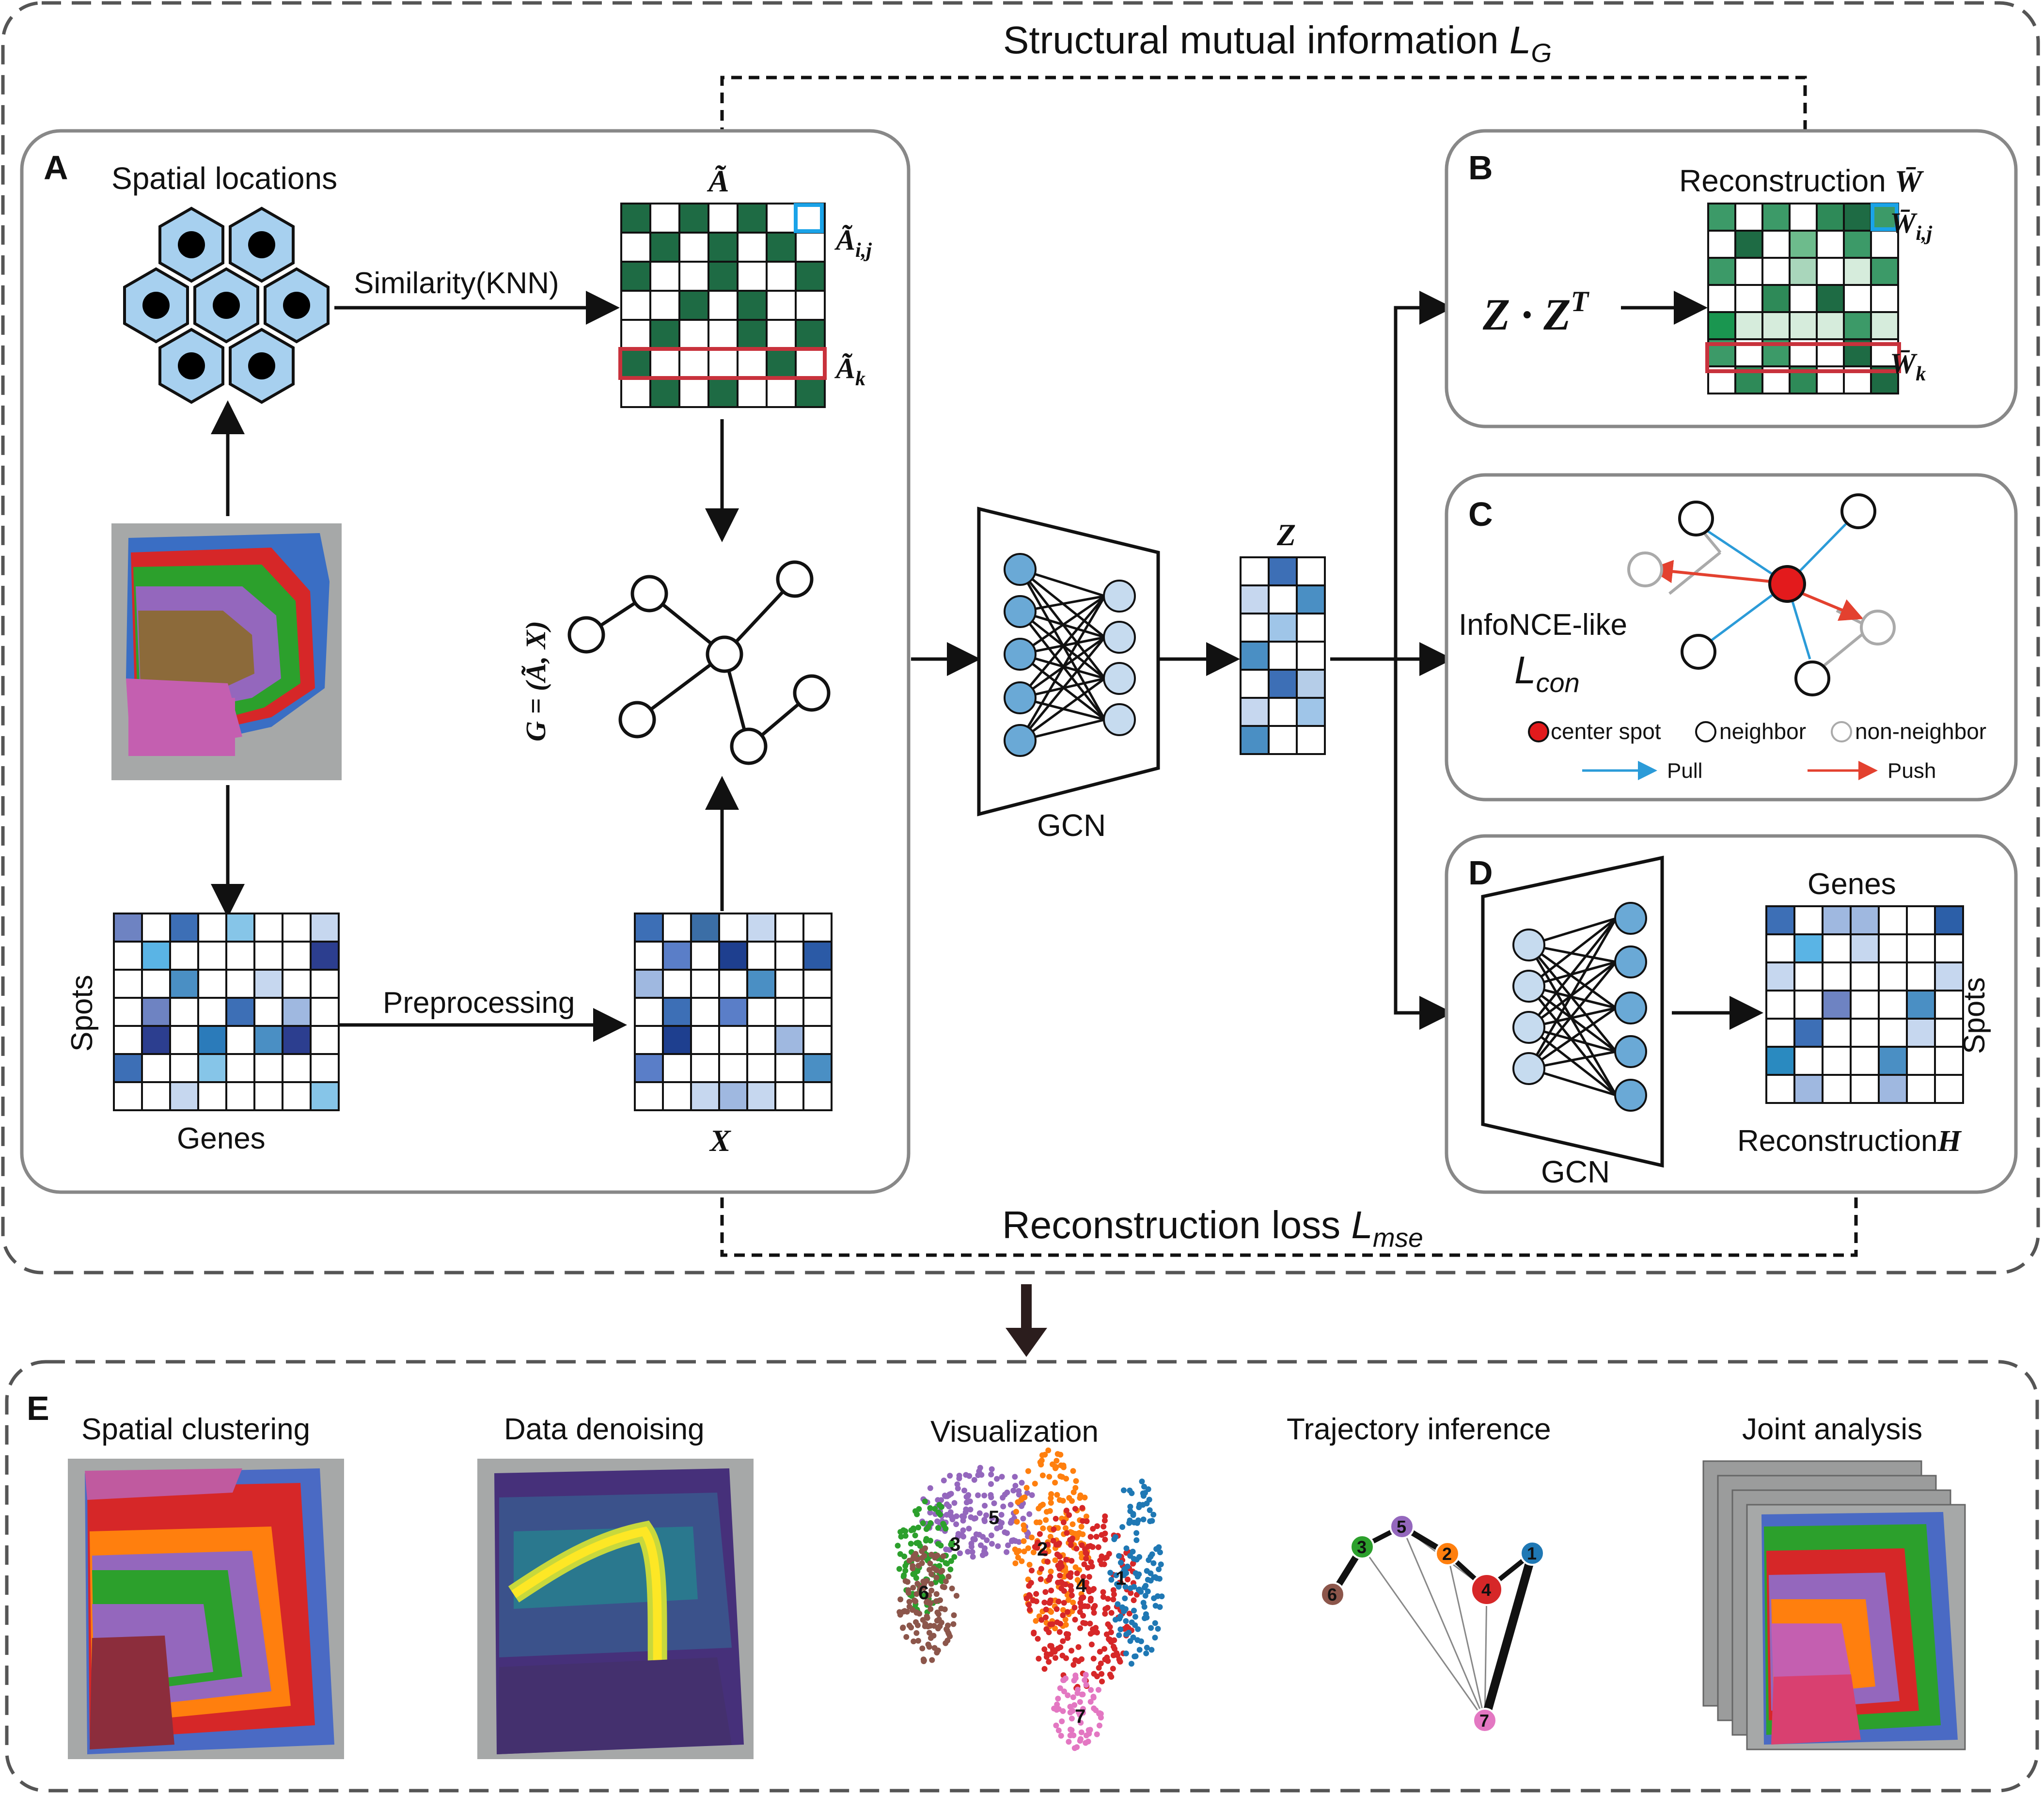 This screenshot has height=1795, width=2044. What do you see at coordinates (1289, 1218) in the screenshot?
I see `bottom-loss-connector` at bounding box center [1289, 1218].